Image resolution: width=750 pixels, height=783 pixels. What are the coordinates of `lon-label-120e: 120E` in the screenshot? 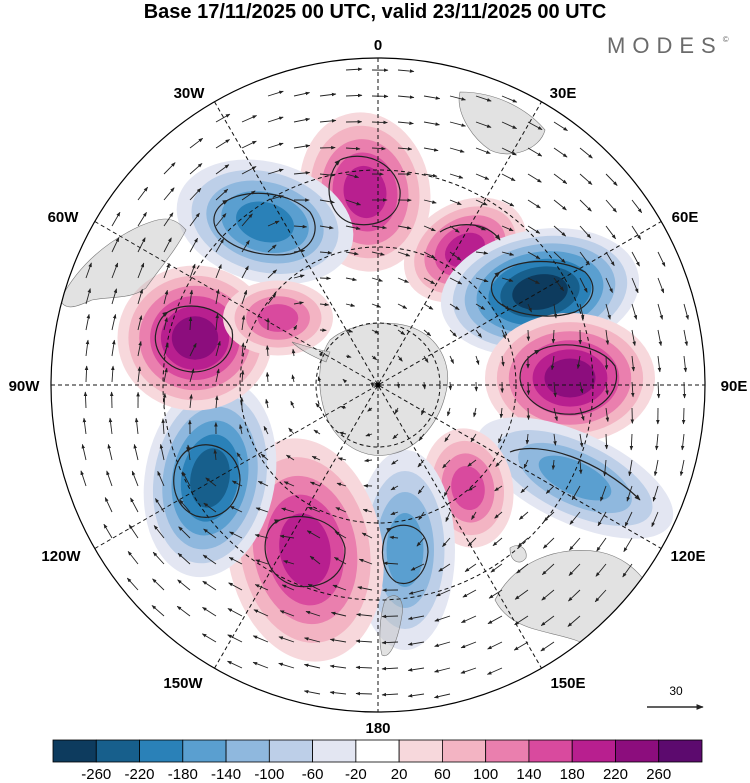 It's located at (687, 556).